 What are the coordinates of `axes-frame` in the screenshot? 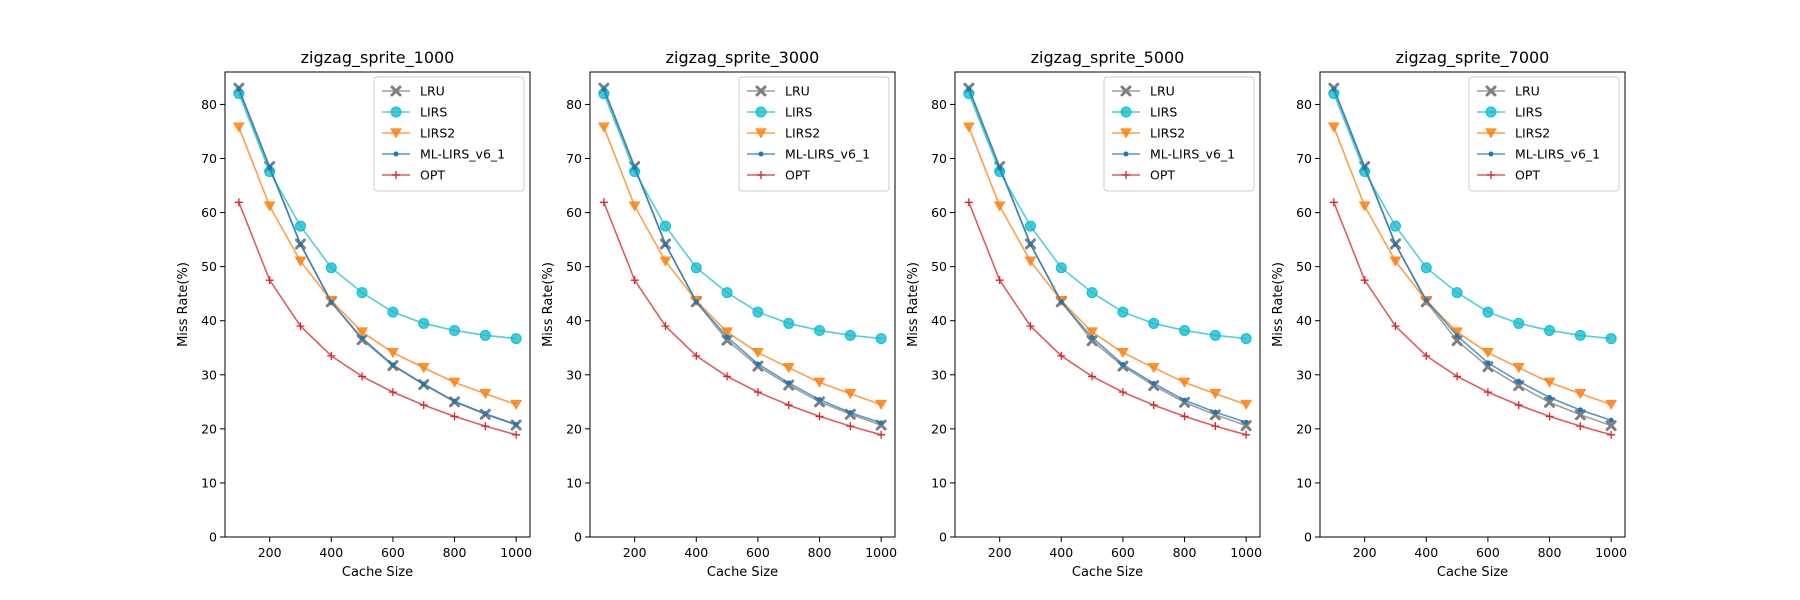 It's located at (1472, 304).